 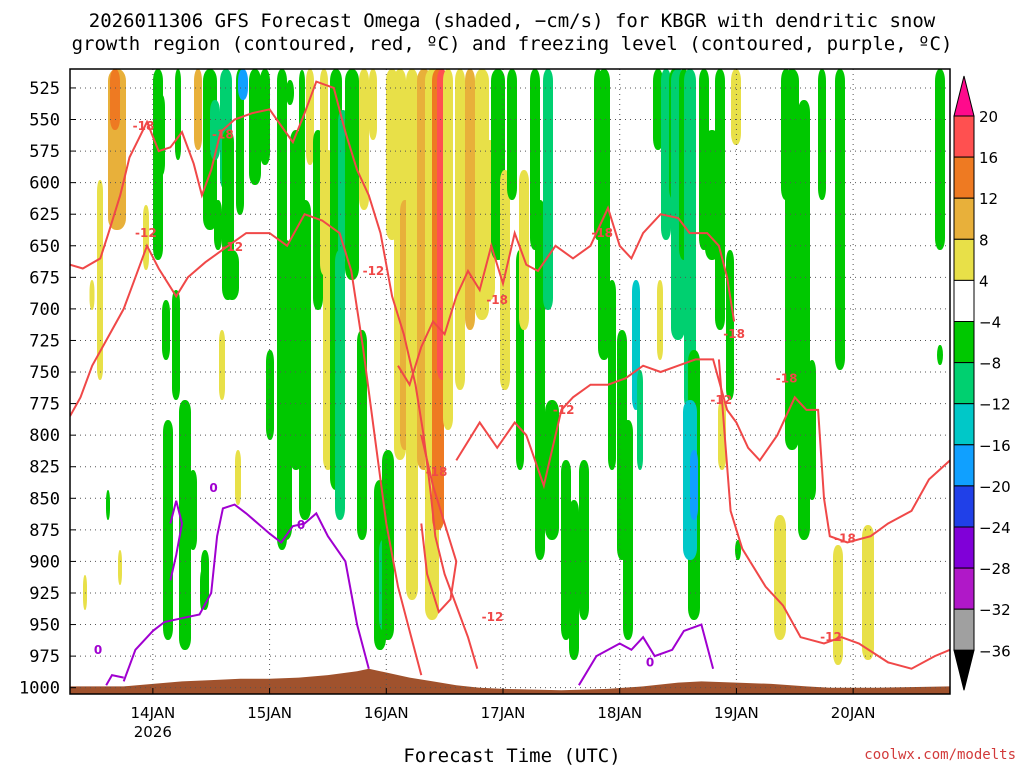 I want to click on colorbar-max-arrow, so click(x=964, y=96).